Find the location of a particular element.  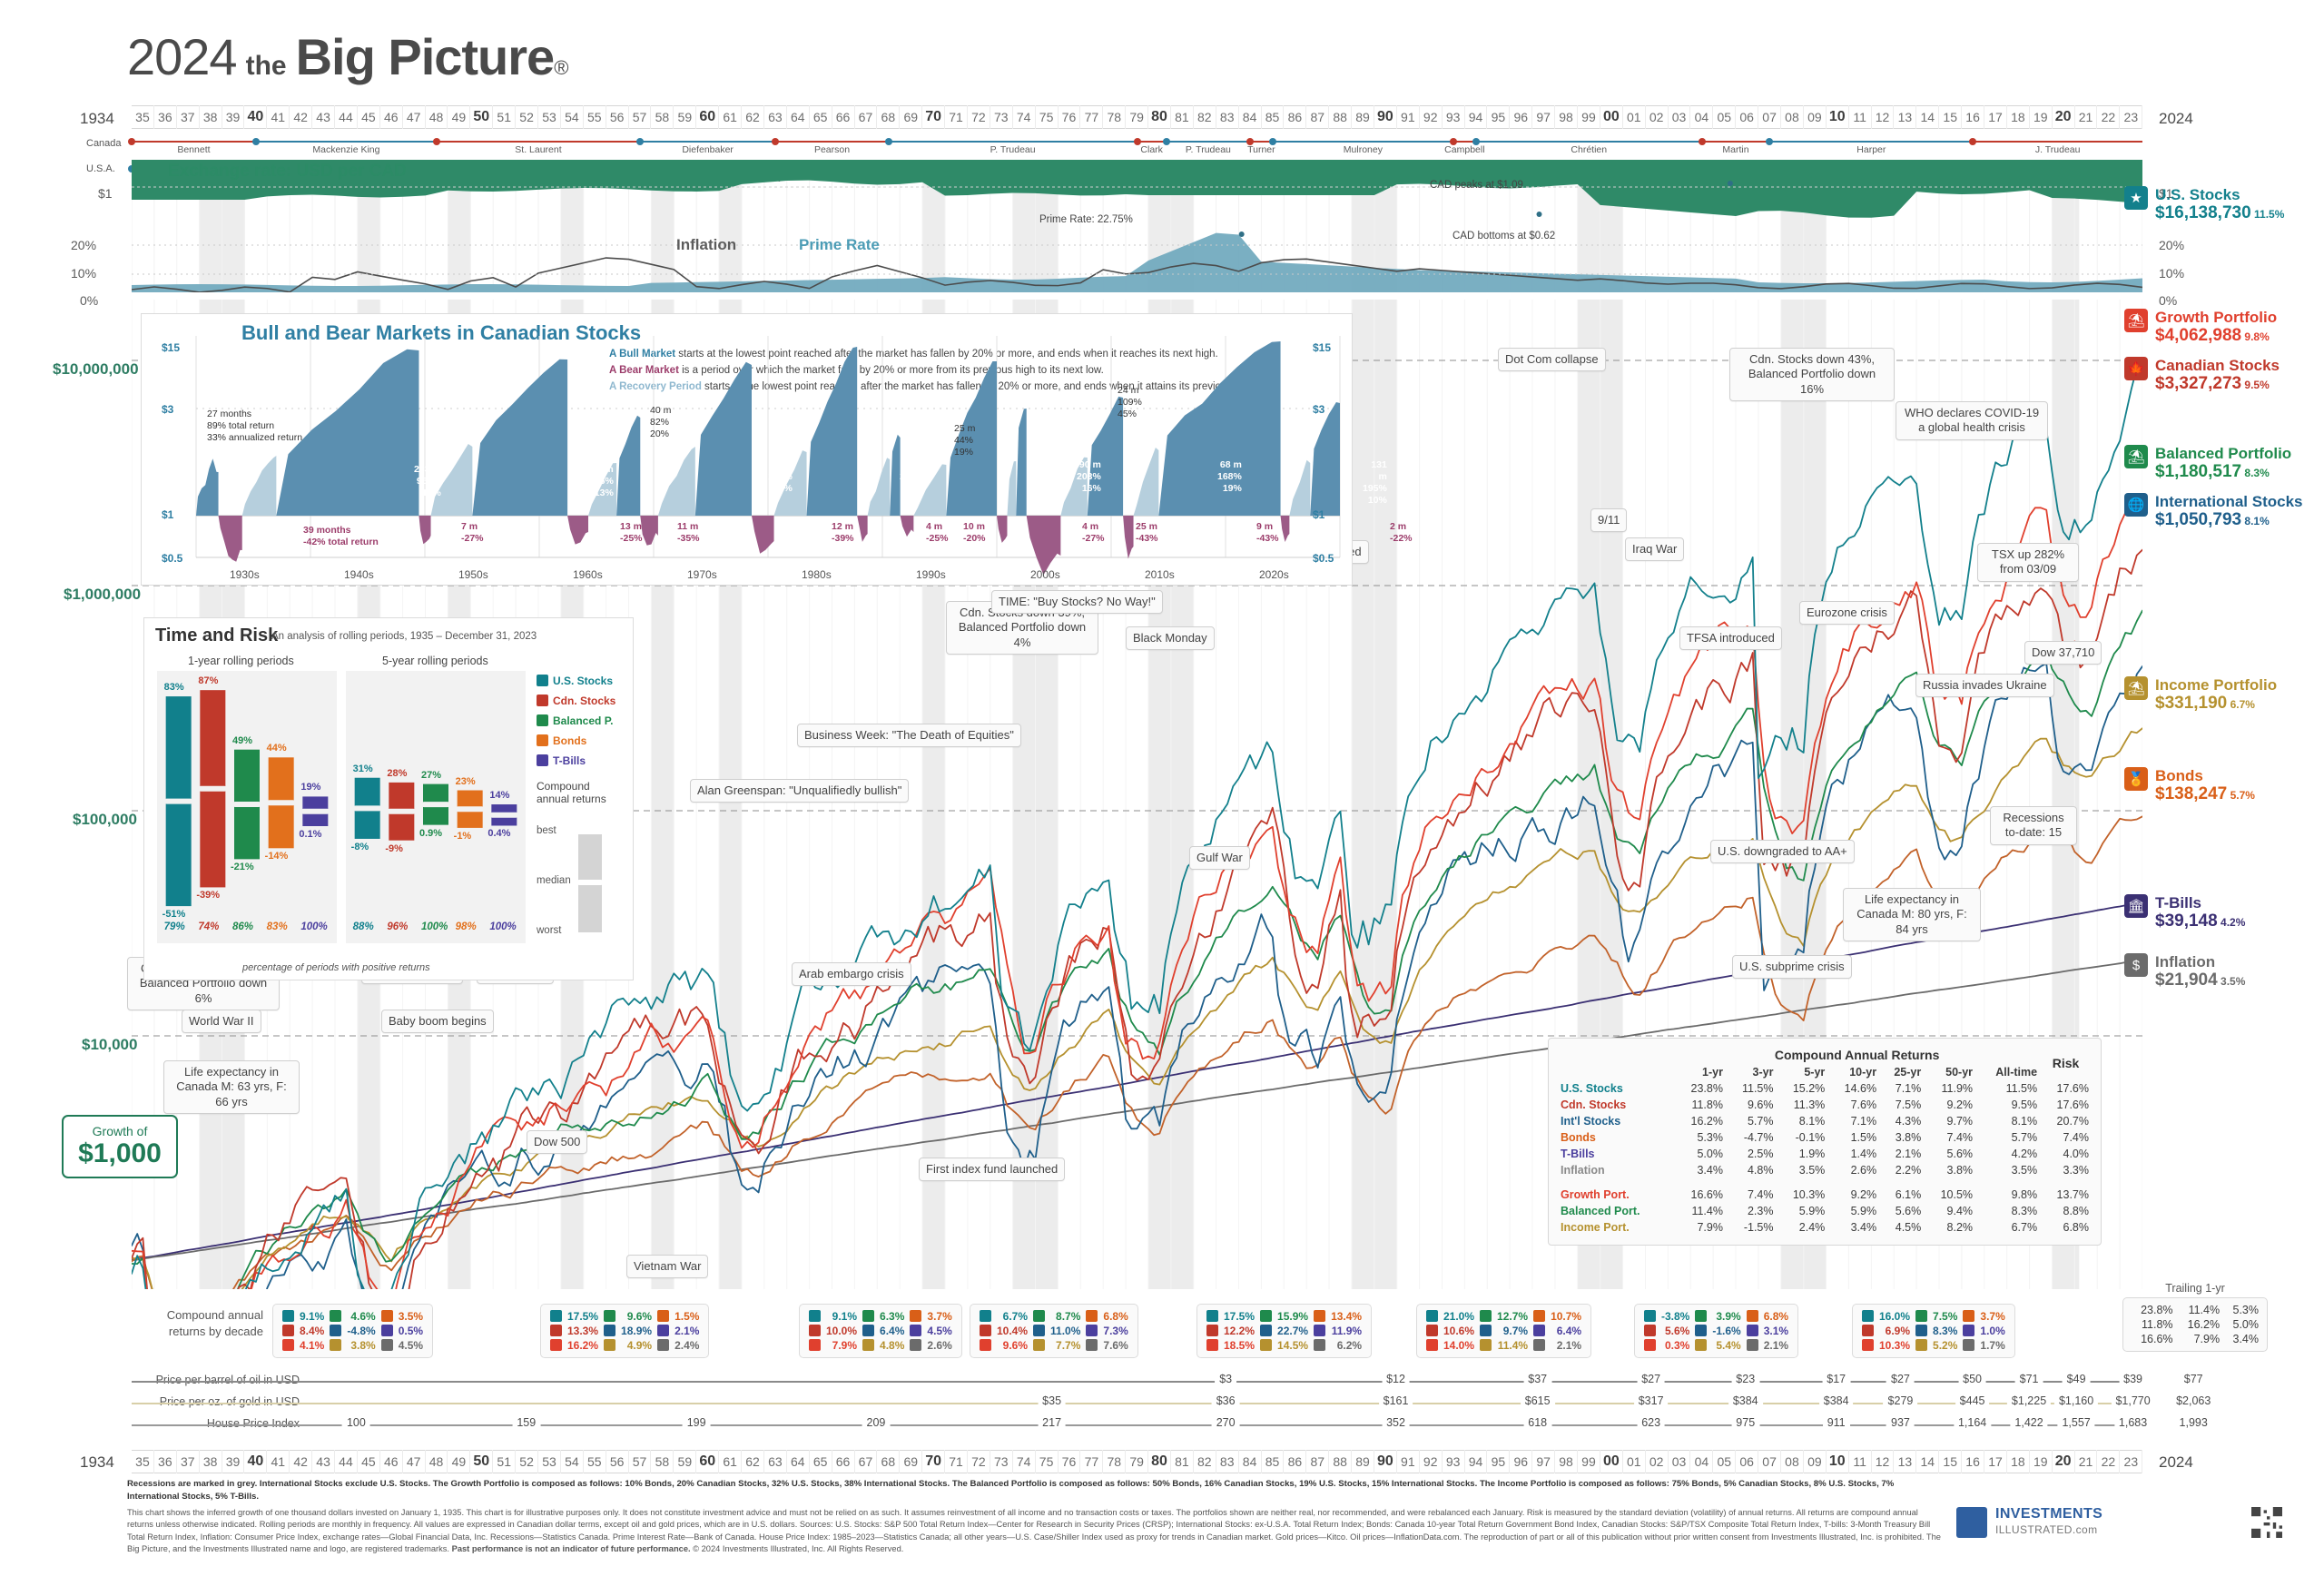

commodity-value: $384 is located at coordinates (1745, 1400).